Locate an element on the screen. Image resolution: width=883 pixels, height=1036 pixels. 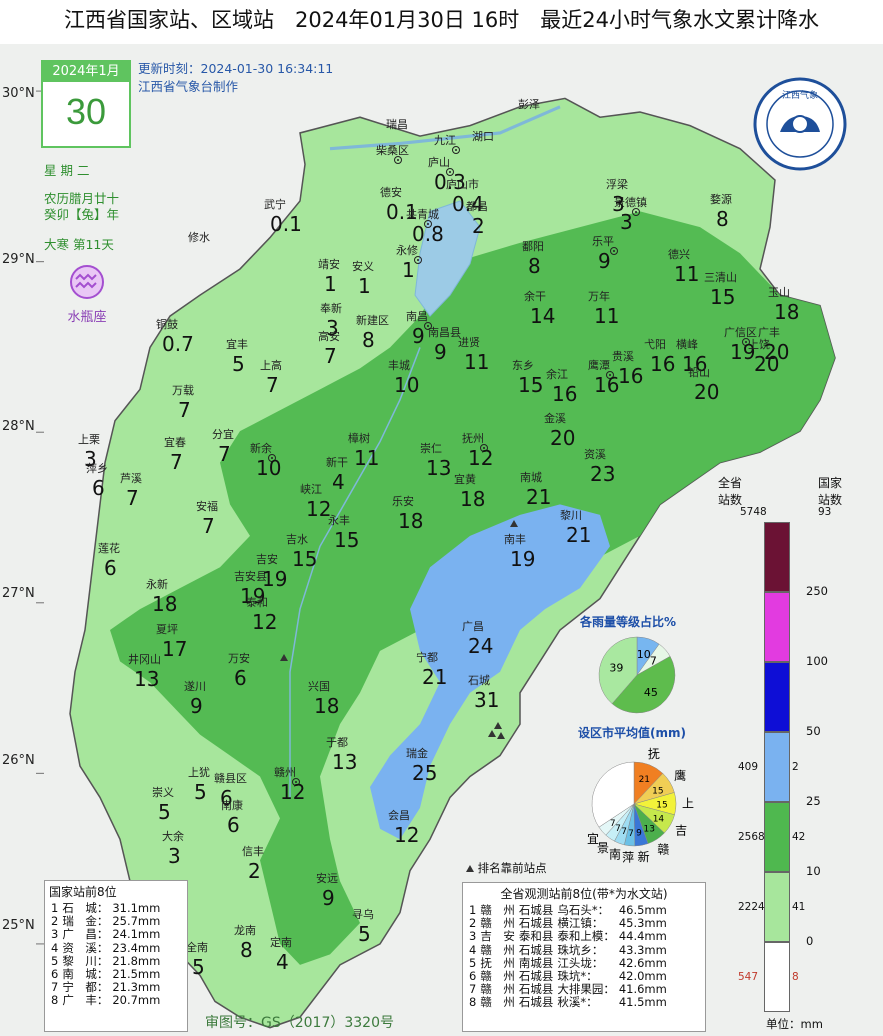
legend-all-count: 2568 is located at coordinates (751, 837).